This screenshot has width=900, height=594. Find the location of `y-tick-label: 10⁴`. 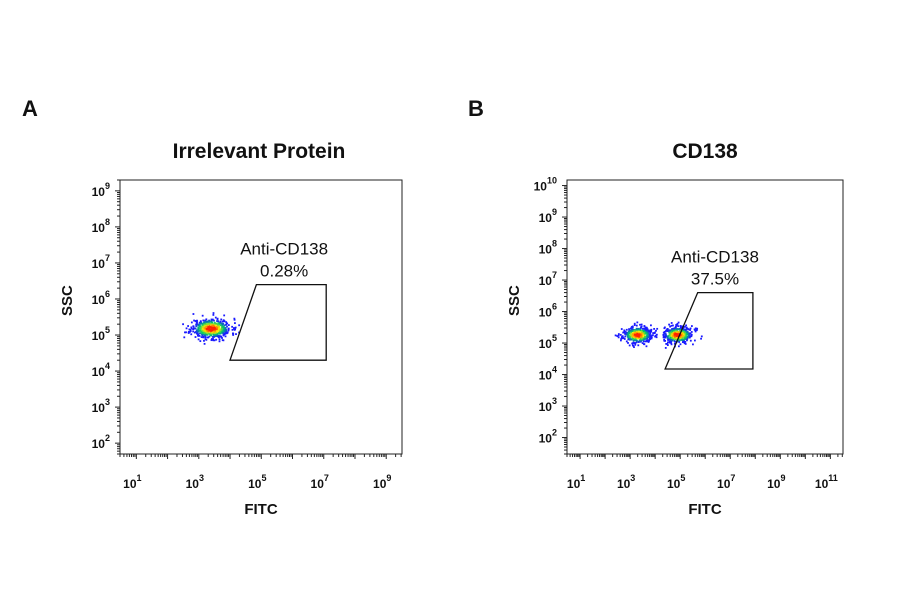

y-tick-label: 10⁴ is located at coordinates (548, 374).